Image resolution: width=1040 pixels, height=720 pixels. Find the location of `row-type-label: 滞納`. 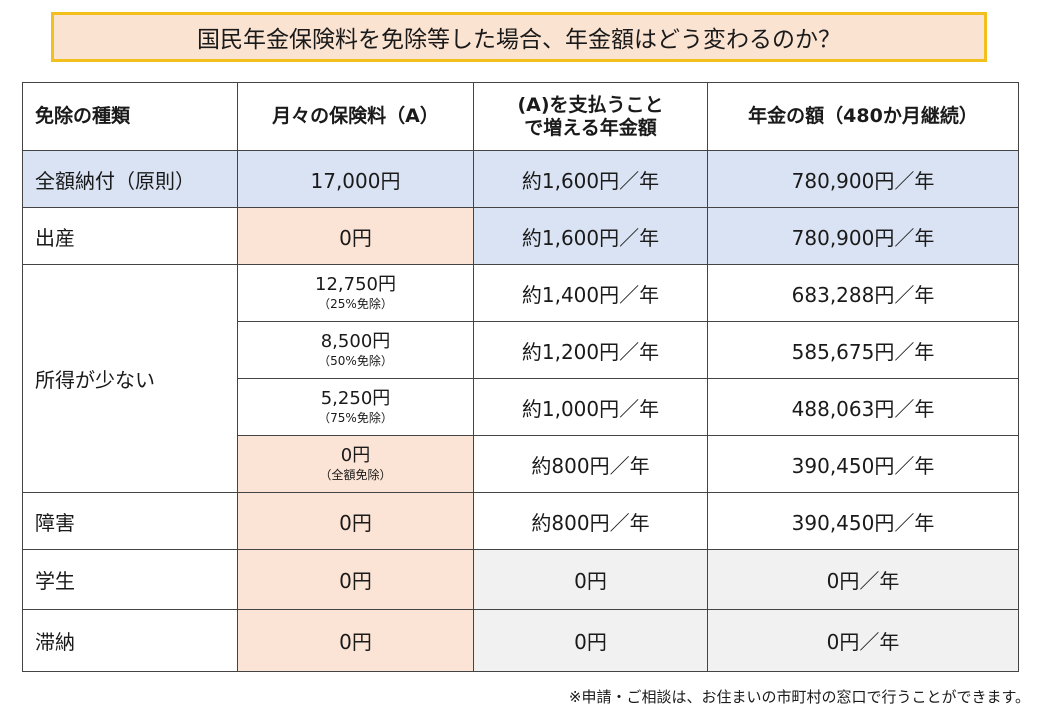

row-type-label: 滞納 is located at coordinates (130, 640).